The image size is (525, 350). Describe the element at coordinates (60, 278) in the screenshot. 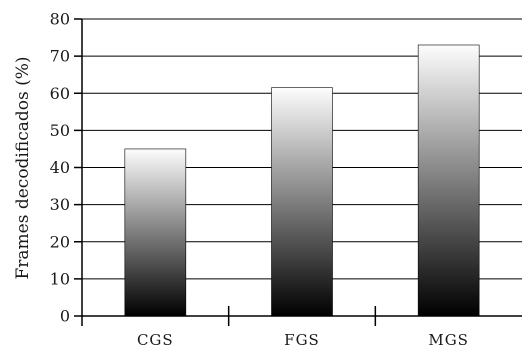

I see `y-tick-label: 10` at that location.